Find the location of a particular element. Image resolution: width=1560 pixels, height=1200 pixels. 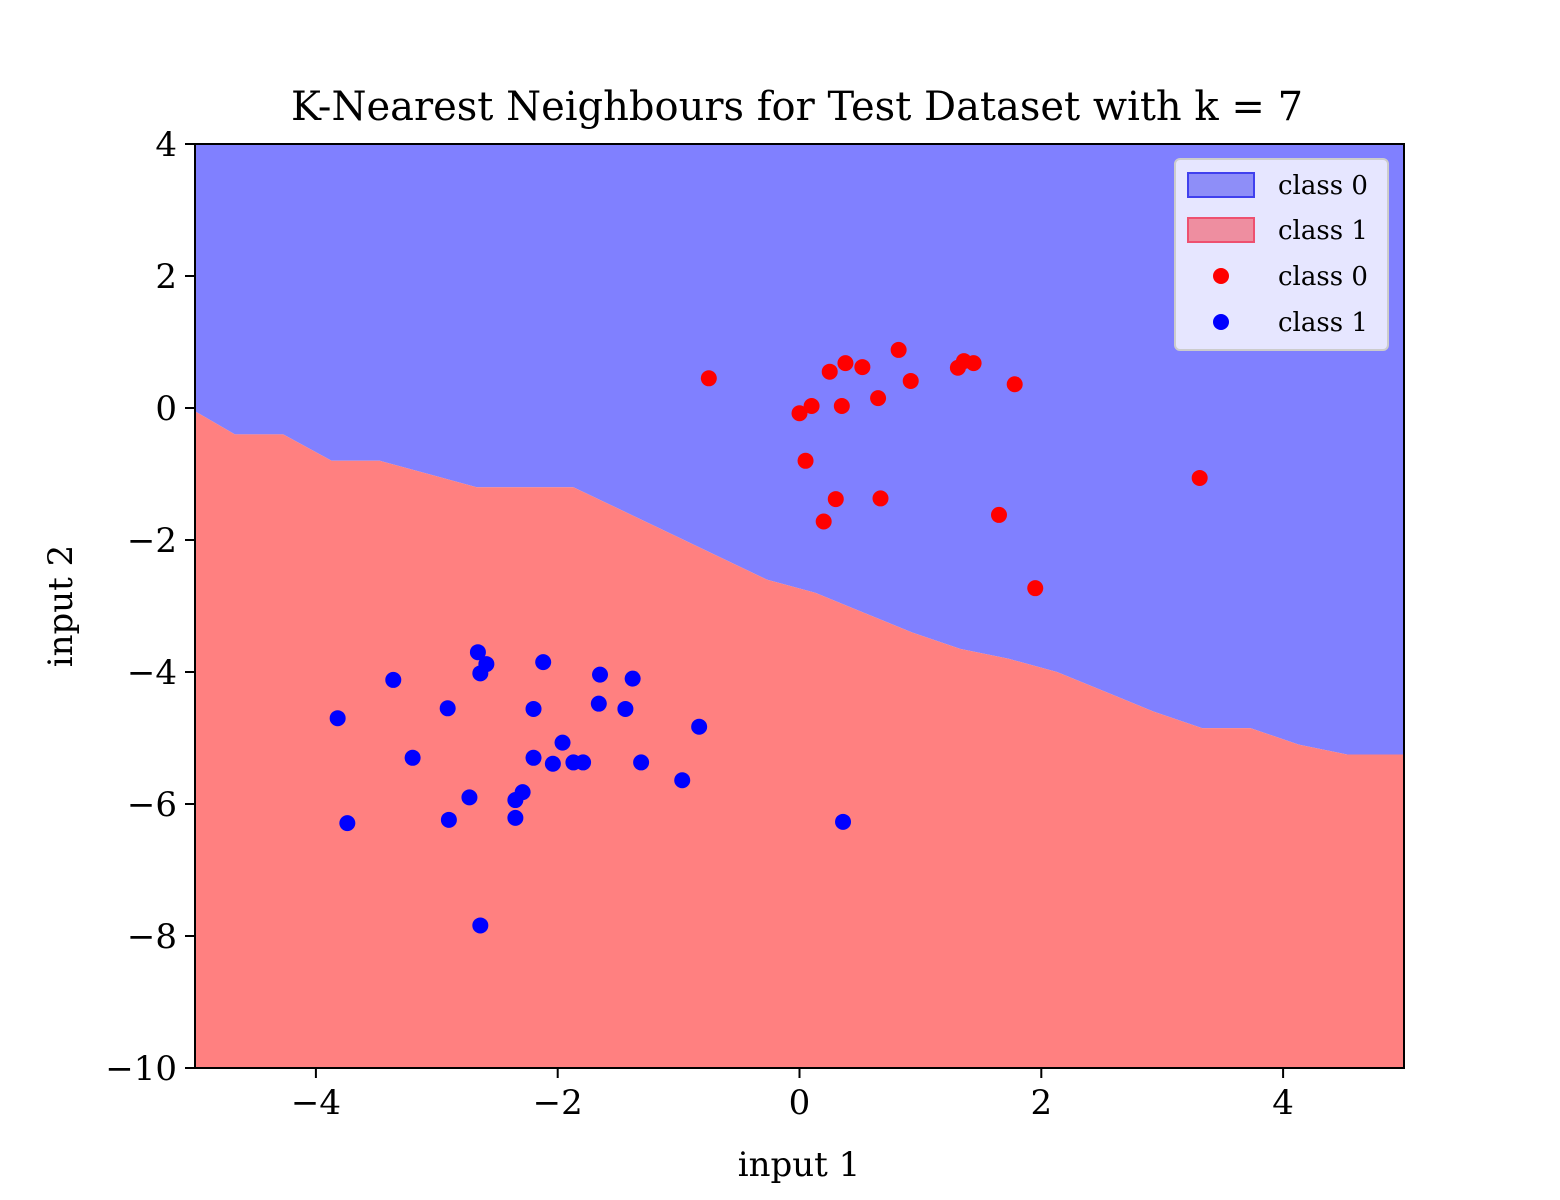

legend-label-region-class-1: class 1 is located at coordinates (1323, 231).